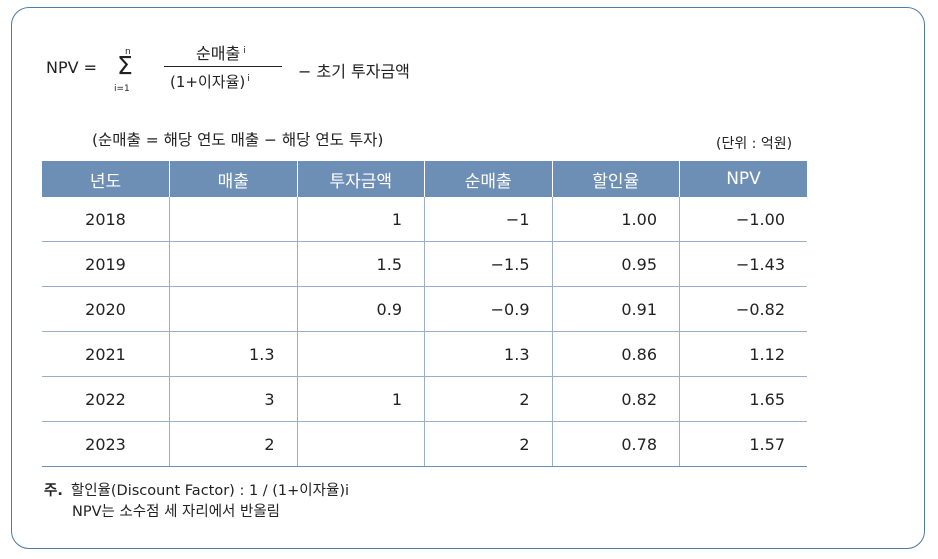 The width and height of the screenshot is (938, 559). I want to click on cell-discount-rate: 0.78, so click(615, 444).